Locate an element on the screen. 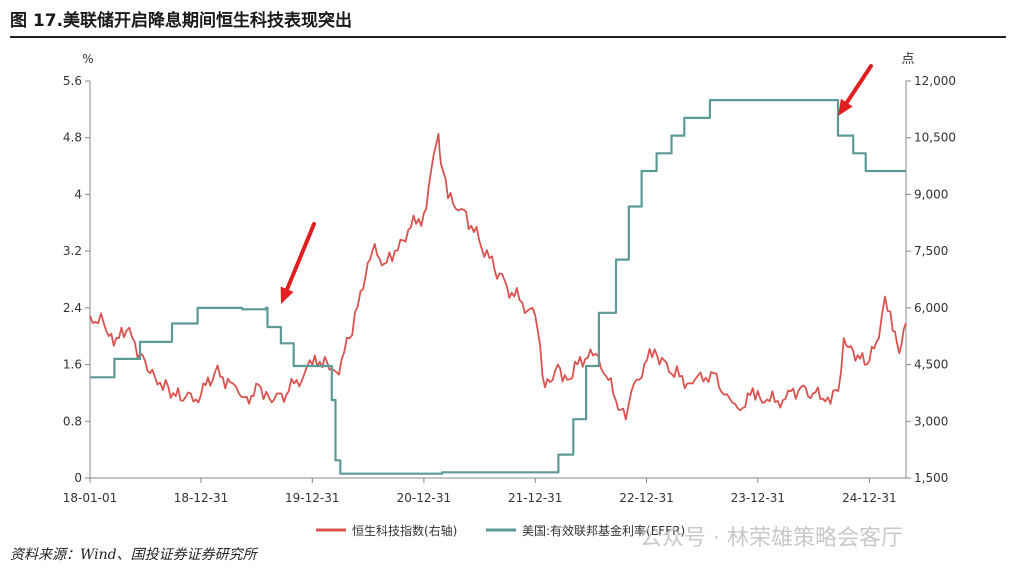 This screenshot has width=1024, height=574. x-tick-label: 21-12-31 is located at coordinates (535, 498).